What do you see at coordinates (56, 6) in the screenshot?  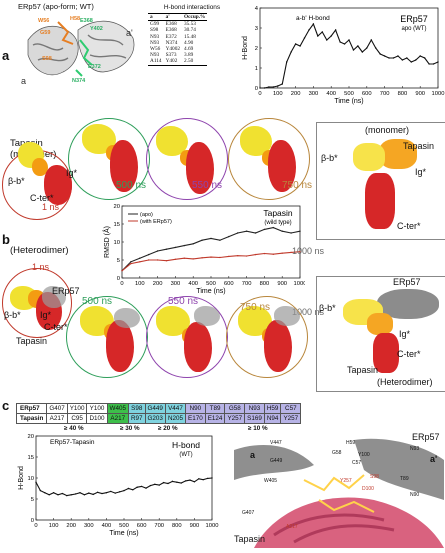 I see `structure-title: ERp57 (apo-form; WT)` at bounding box center [56, 6].